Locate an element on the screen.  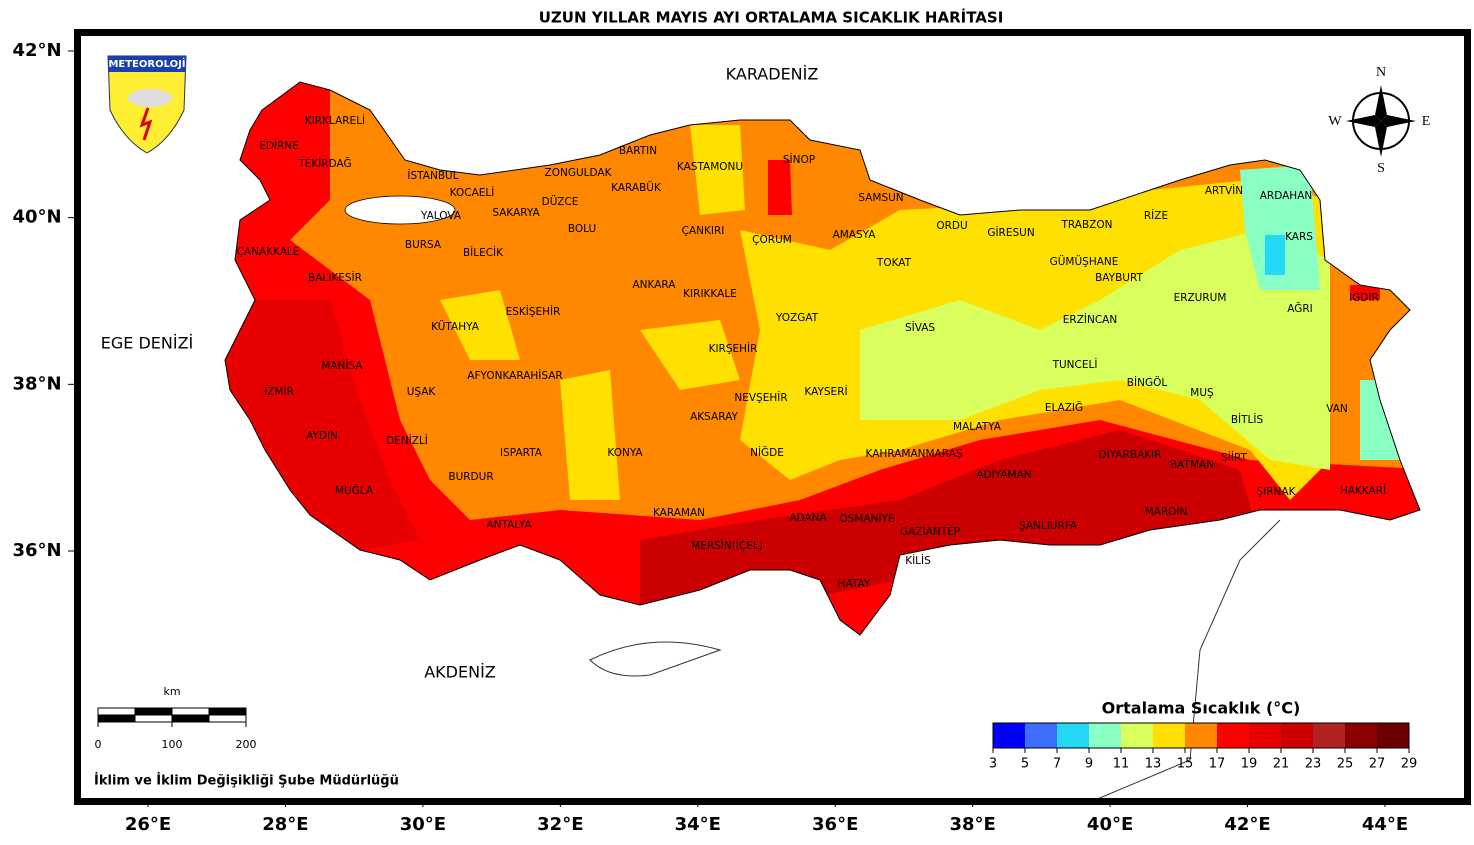
colorbar-label: 25 is located at coordinates (1345, 764).